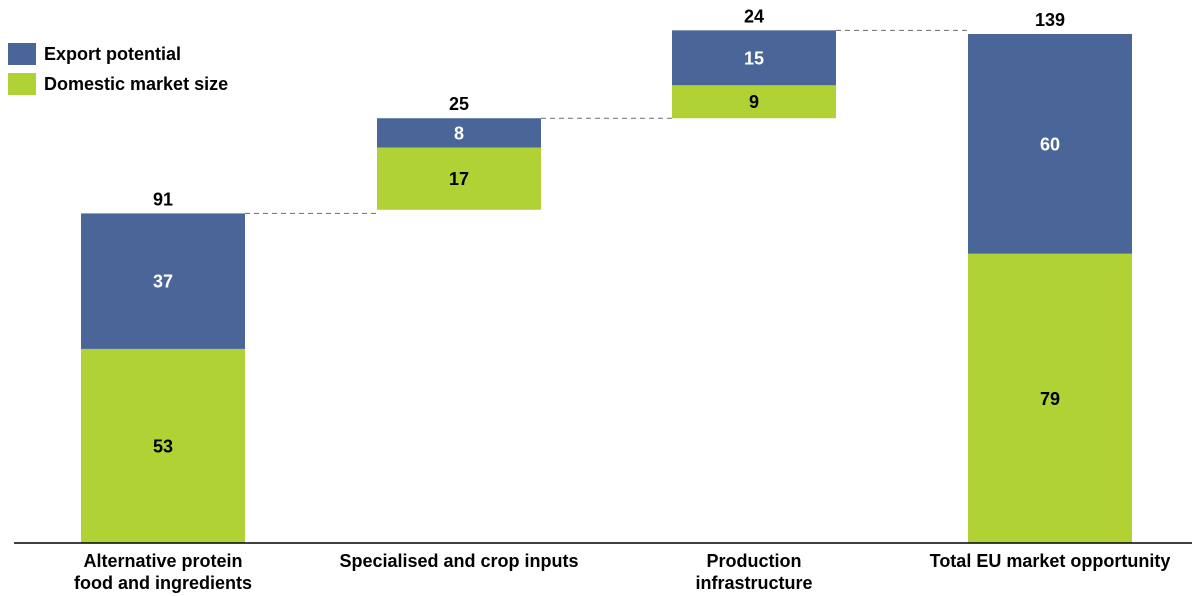 The image size is (1196, 596). I want to click on data-label-domestic-market-size-1: 53, so click(163, 446).